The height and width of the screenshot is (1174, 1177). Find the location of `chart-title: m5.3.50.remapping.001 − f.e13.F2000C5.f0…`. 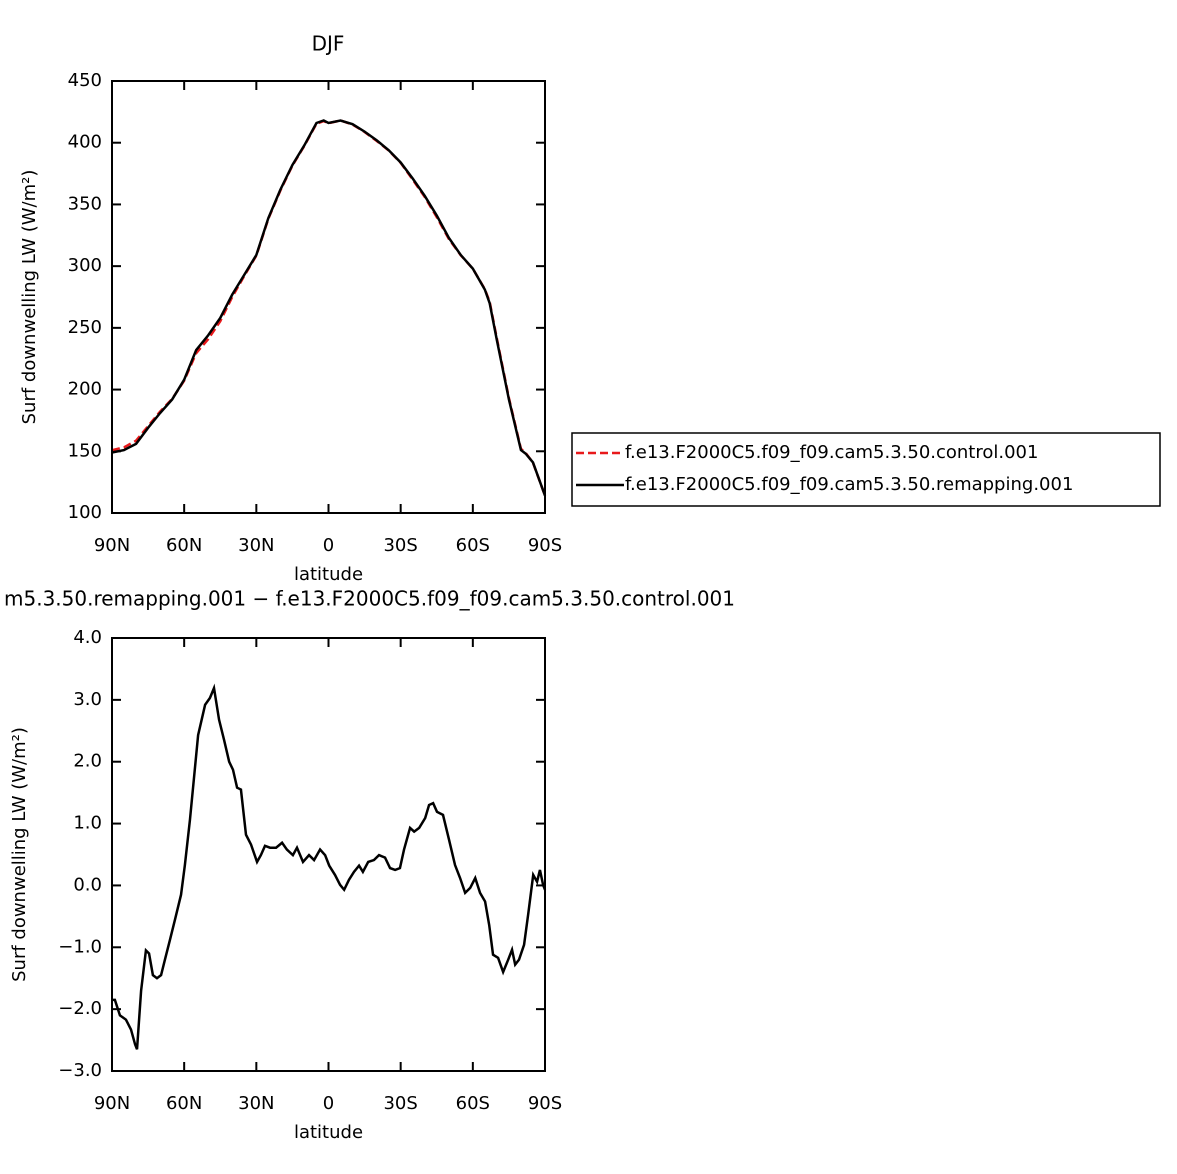

chart-title: m5.3.50.remapping.001 − f.e13.F2000C5.f0… is located at coordinates (369, 599).